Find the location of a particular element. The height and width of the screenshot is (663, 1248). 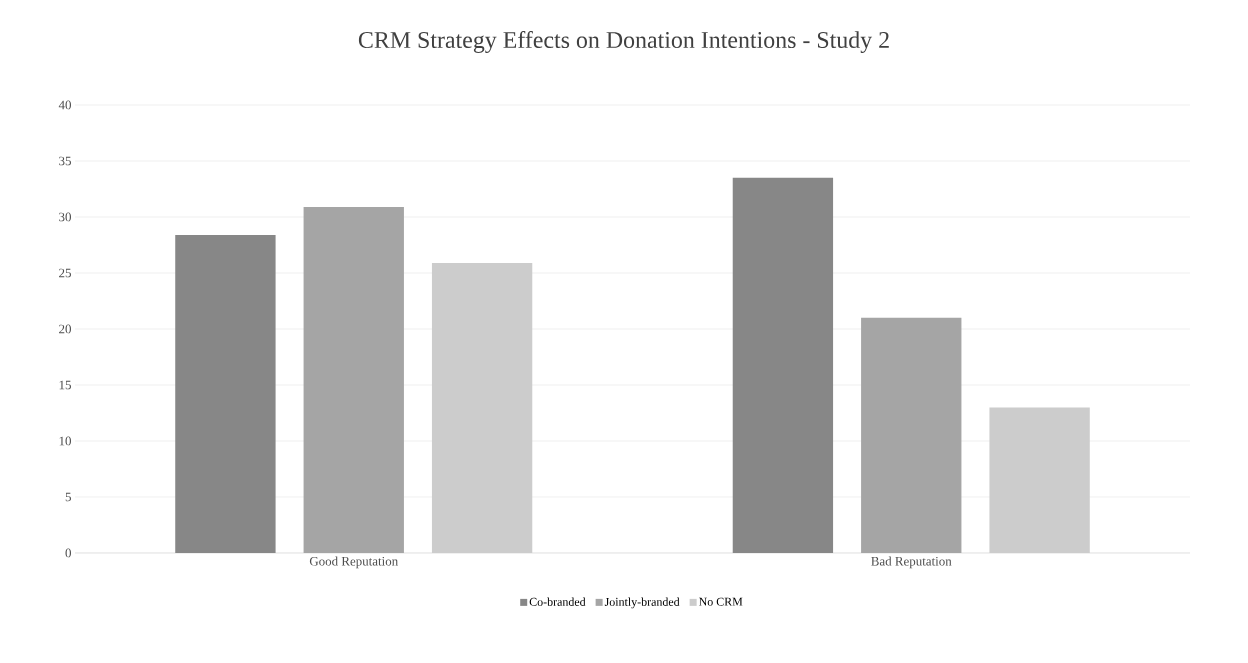

y-tick-label: 10 is located at coordinates (65, 441).